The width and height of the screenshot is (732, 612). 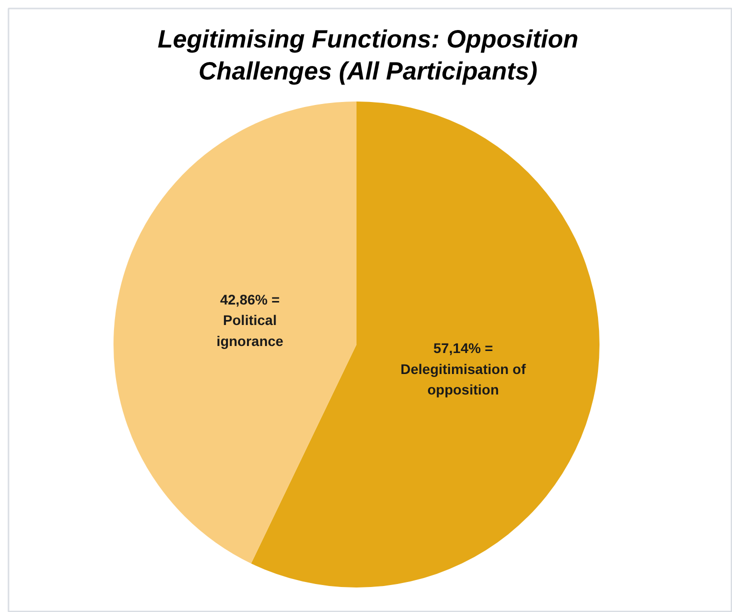 What do you see at coordinates (463, 379) in the screenshot?
I see `slice-label: Delegitimisation of opposition` at bounding box center [463, 379].